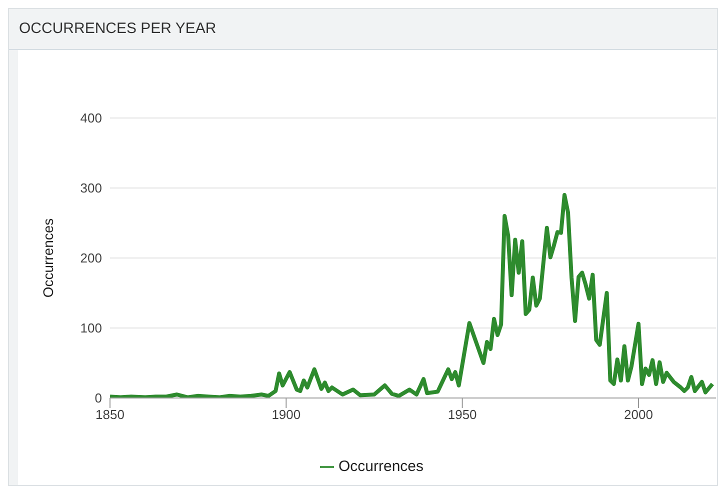 The height and width of the screenshot is (490, 724). Describe the element at coordinates (110, 414) in the screenshot. I see `x-tick-label: 1850` at that location.